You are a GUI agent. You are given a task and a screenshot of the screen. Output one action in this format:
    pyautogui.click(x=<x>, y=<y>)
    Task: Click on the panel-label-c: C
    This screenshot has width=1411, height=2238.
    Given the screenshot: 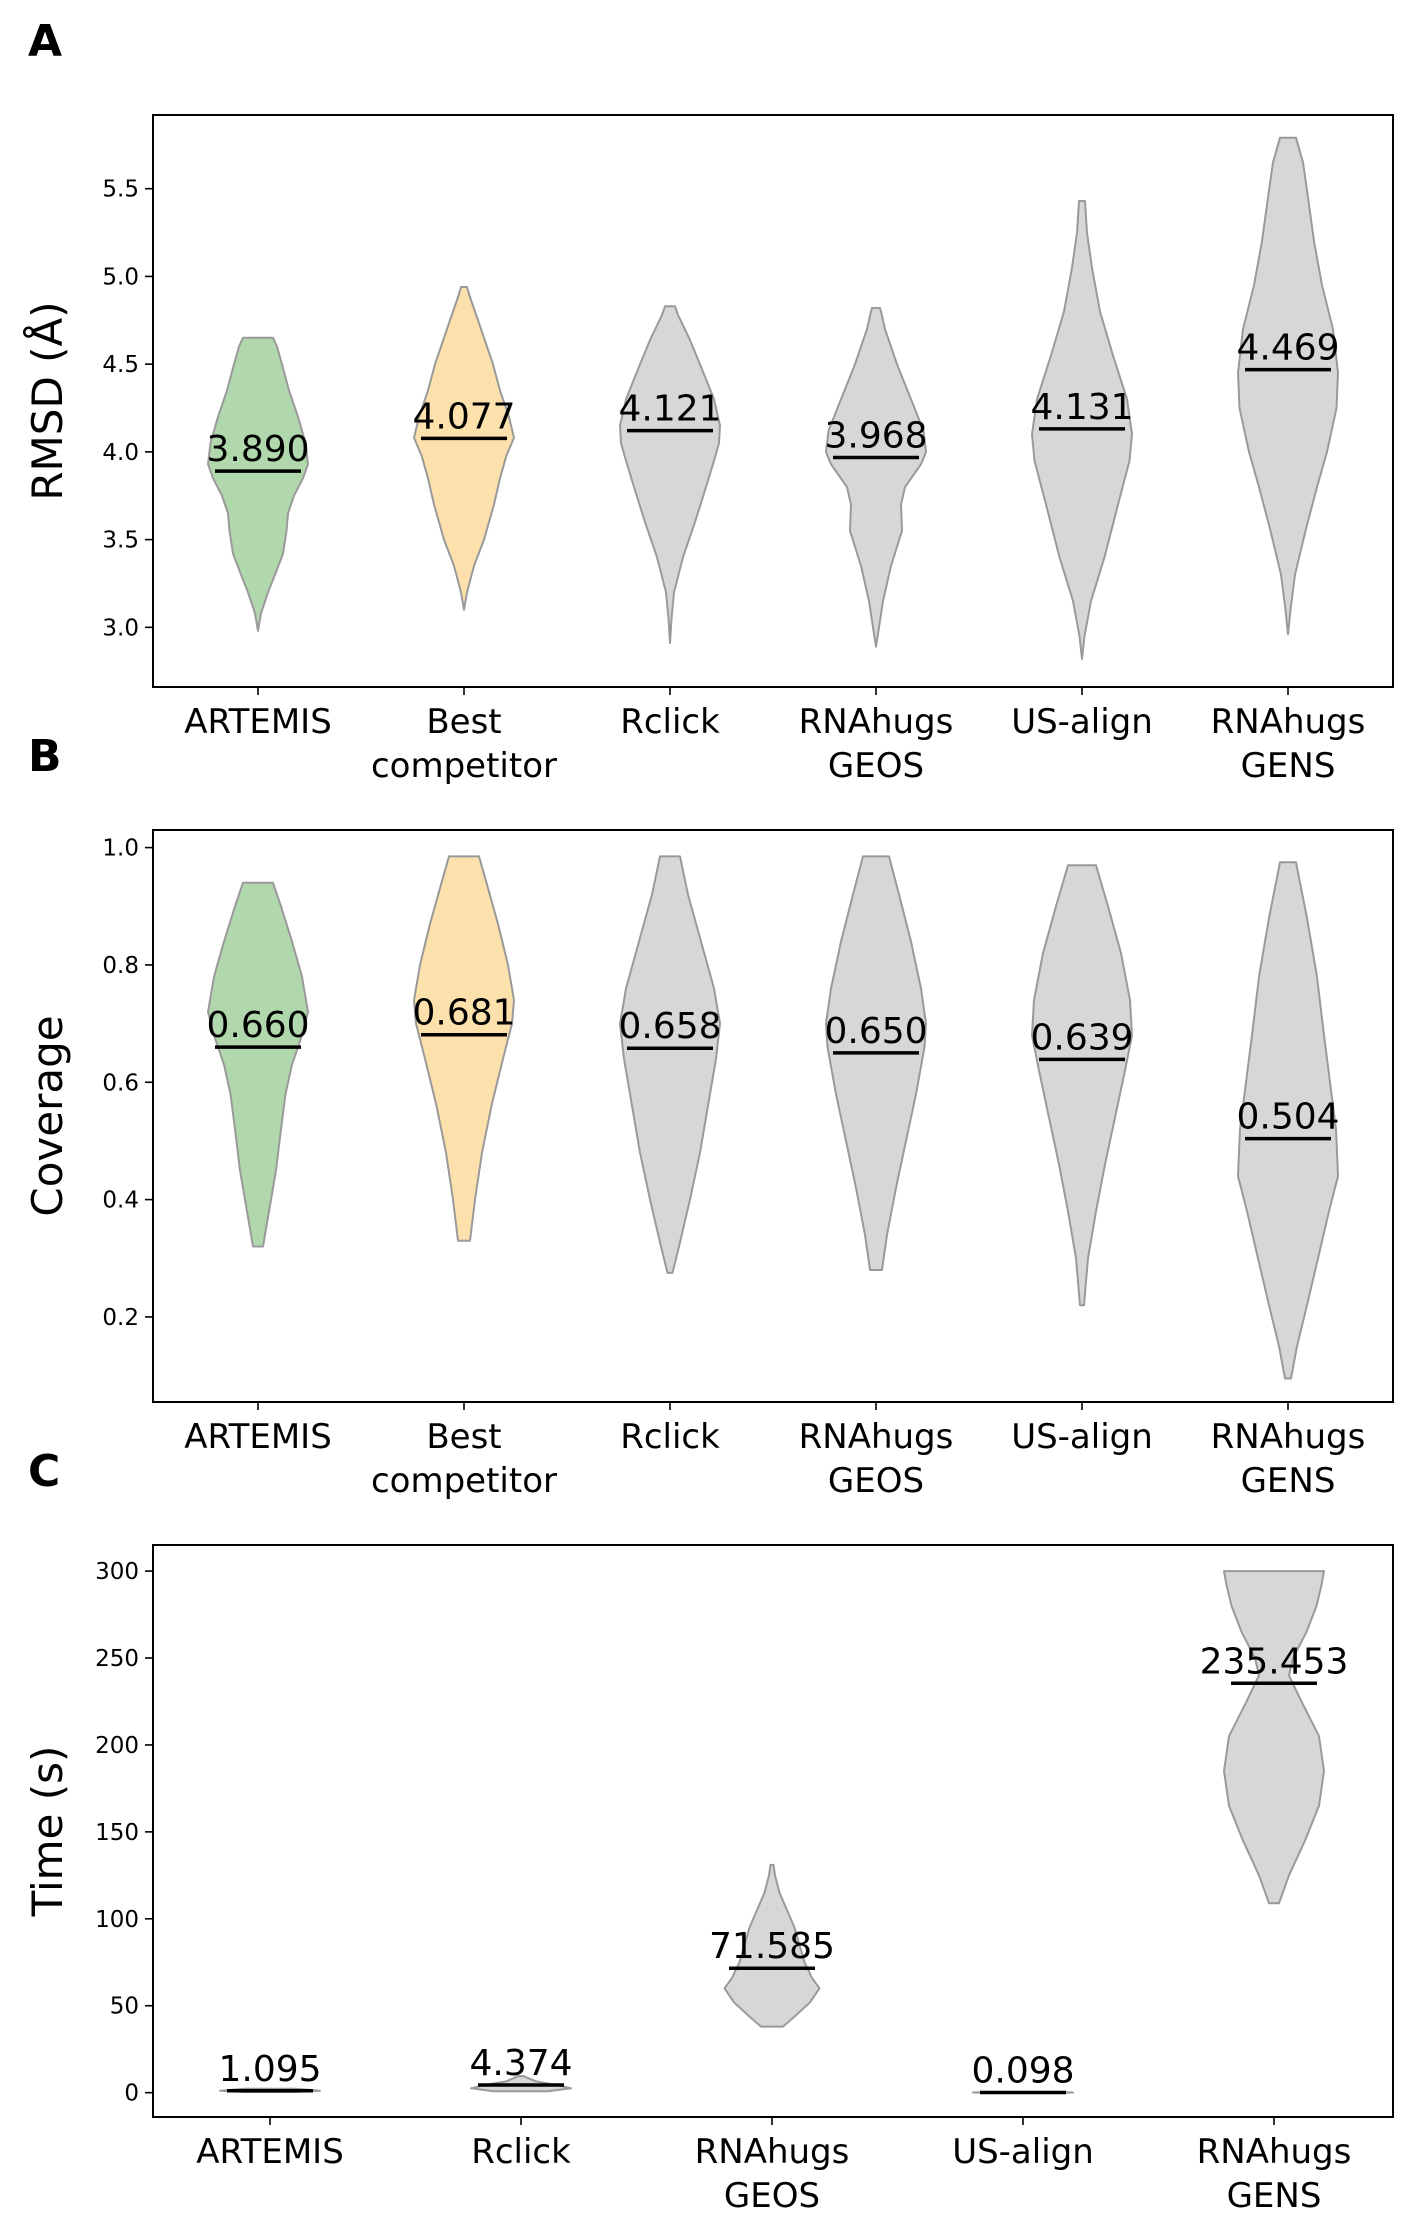 What is the action you would take?
    pyautogui.click(x=44, y=1471)
    